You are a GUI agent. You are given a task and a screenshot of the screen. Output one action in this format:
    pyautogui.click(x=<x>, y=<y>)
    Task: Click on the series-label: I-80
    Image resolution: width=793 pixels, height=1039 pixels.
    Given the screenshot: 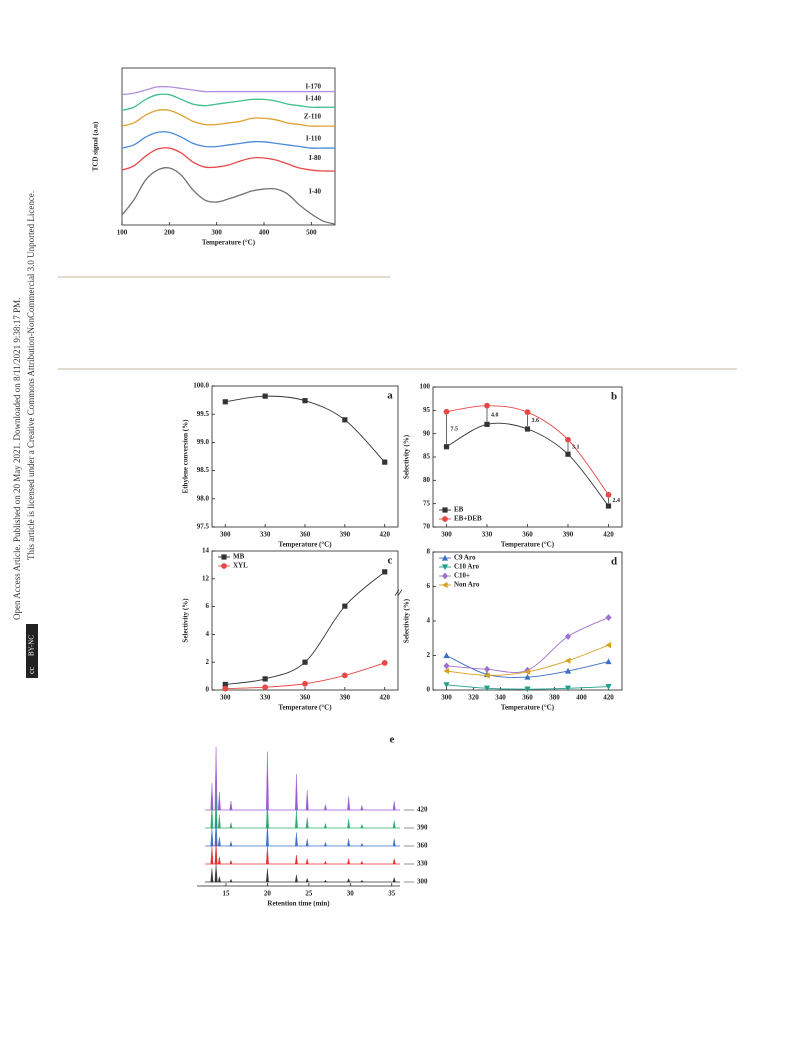 What is the action you would take?
    pyautogui.click(x=315, y=158)
    